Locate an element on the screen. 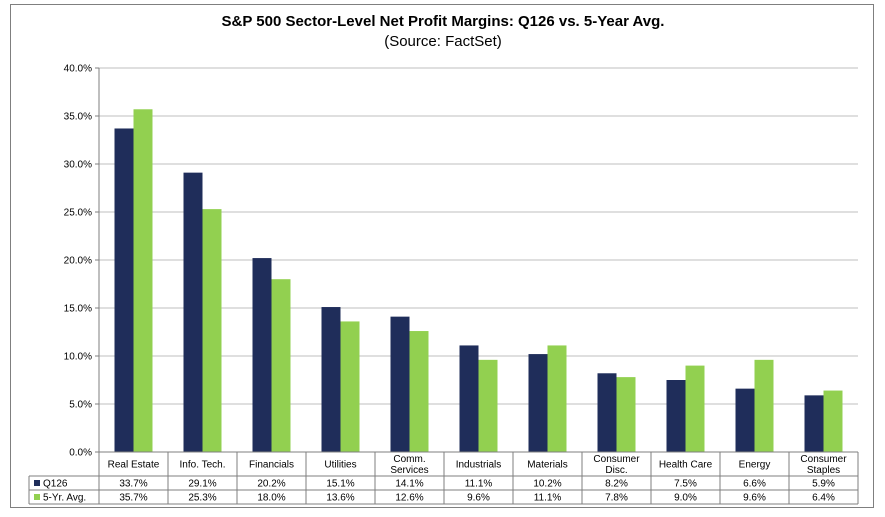  data-value: 20.2% is located at coordinates (271, 484).